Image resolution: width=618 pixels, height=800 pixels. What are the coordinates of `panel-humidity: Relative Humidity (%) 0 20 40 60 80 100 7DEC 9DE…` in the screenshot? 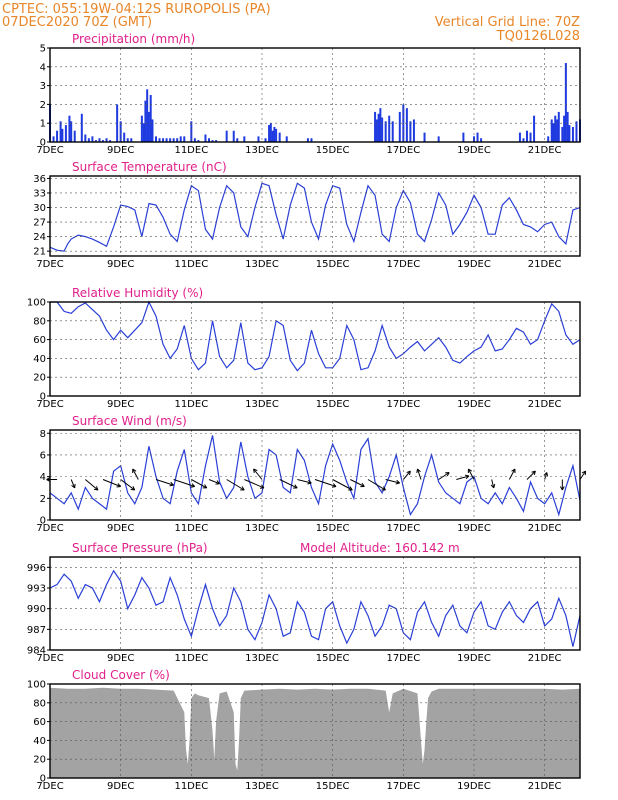 It's located at (304, 348).